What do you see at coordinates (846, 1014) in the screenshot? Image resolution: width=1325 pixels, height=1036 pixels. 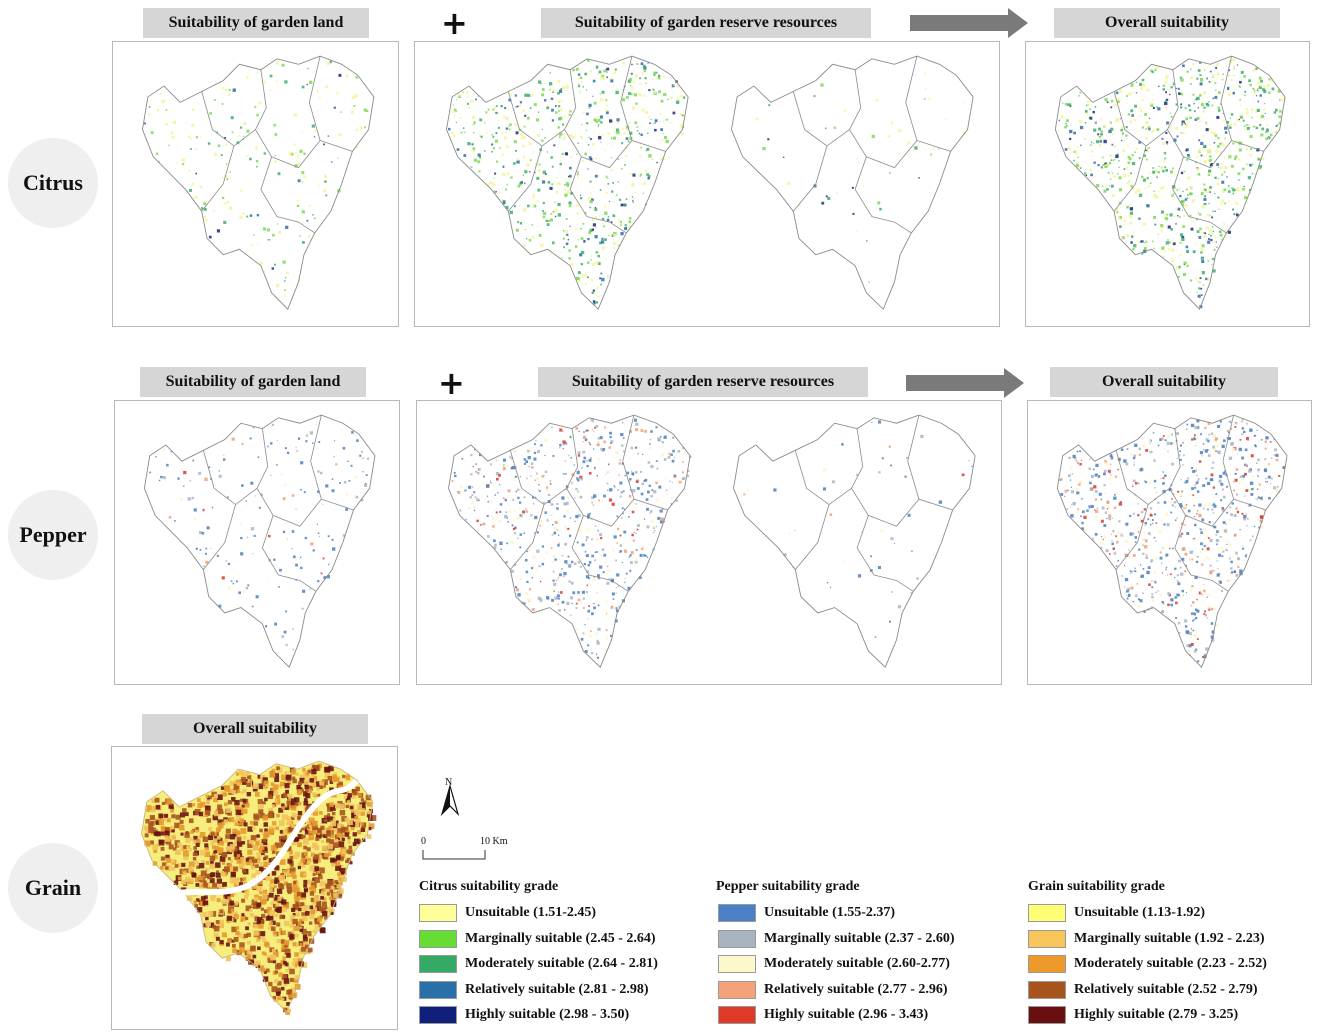 I see `pepper-legend-label: Highly suitable (2.96 - 3.43)` at bounding box center [846, 1014].